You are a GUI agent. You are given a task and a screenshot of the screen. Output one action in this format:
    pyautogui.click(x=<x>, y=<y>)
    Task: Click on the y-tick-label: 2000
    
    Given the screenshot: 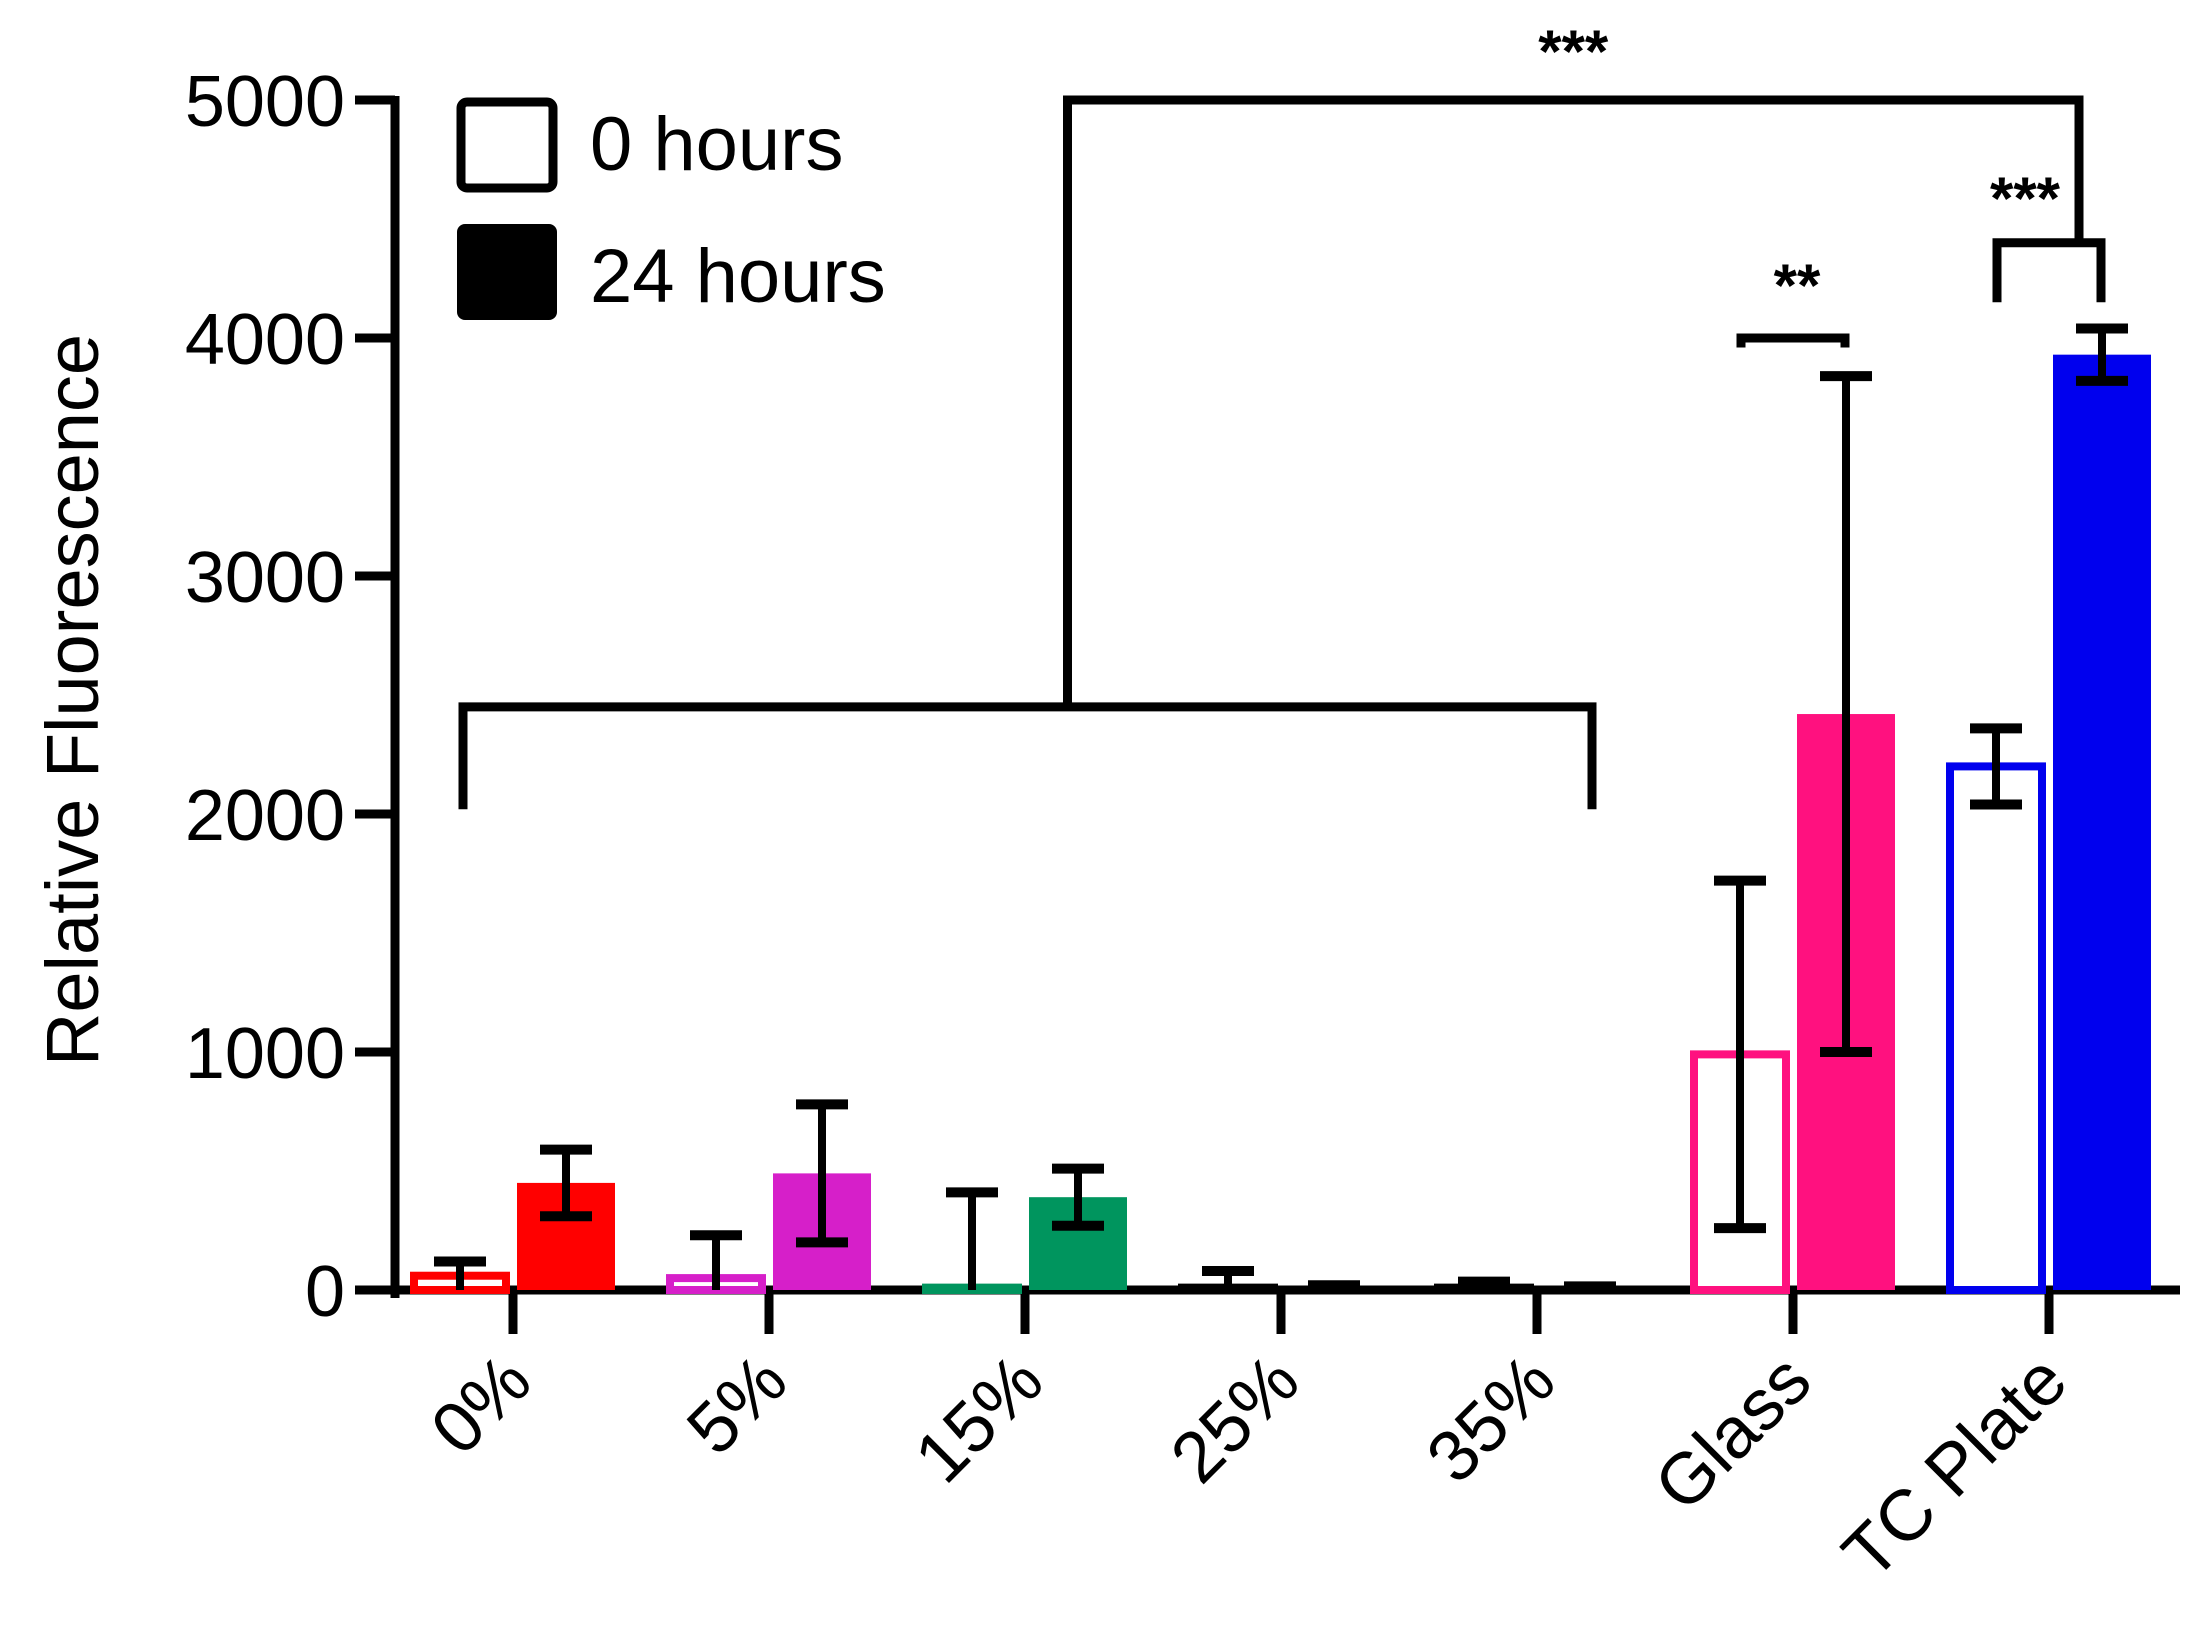 What is the action you would take?
    pyautogui.click(x=265, y=816)
    